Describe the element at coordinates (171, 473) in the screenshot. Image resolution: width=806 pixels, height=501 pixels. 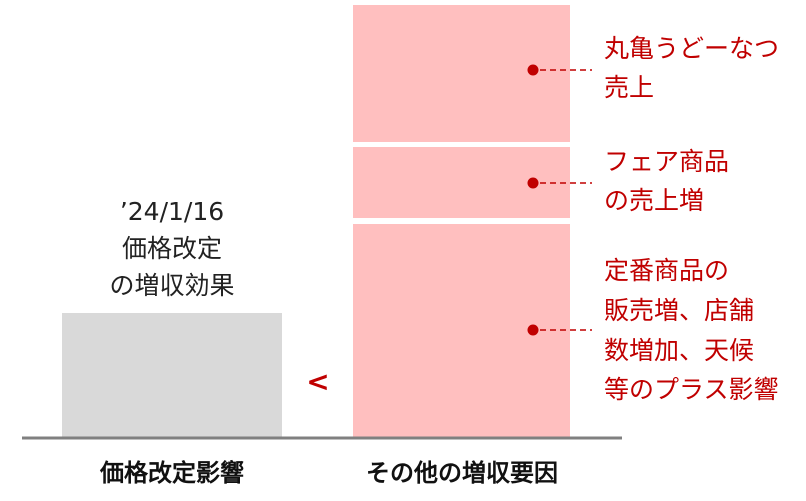
I see `left-caption: 価格改定影響` at that location.